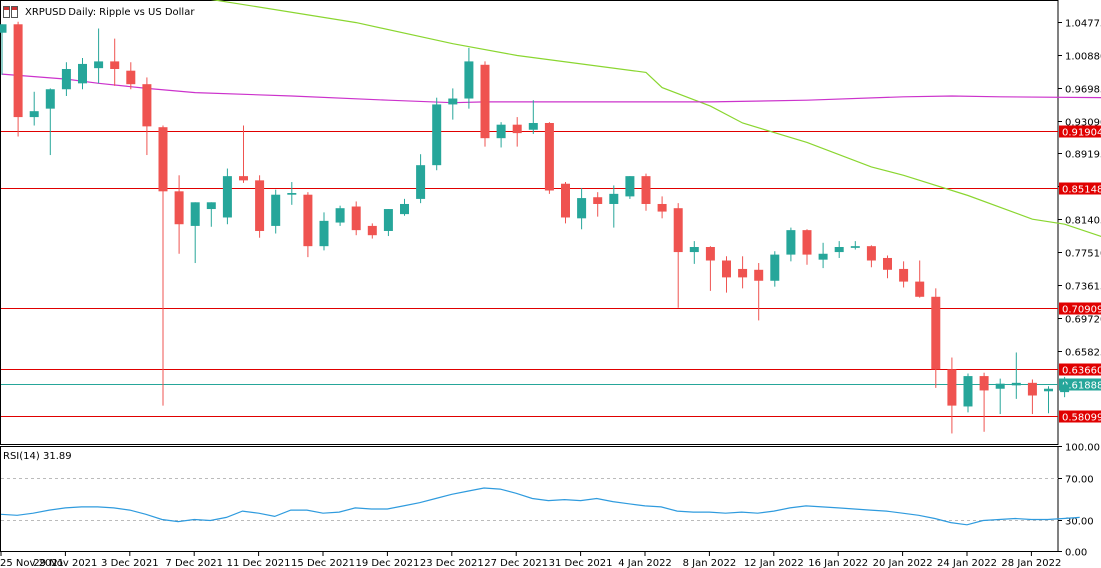 This screenshot has width=1101, height=568. I want to click on price-level-label: 0.61888, so click(1081, 386).